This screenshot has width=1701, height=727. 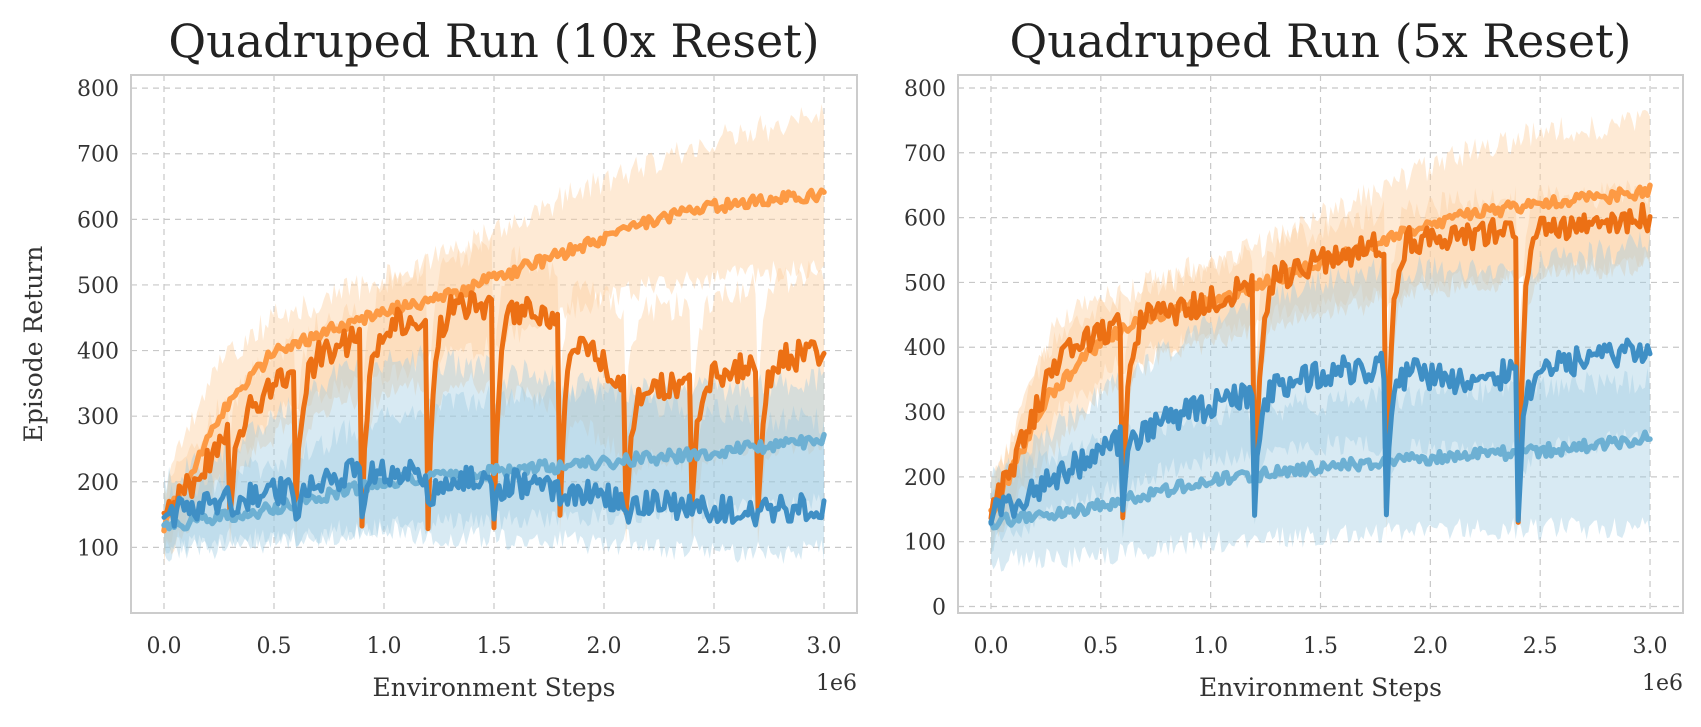 What do you see at coordinates (939, 608) in the screenshot?
I see `y-tick-label: 0` at bounding box center [939, 608].